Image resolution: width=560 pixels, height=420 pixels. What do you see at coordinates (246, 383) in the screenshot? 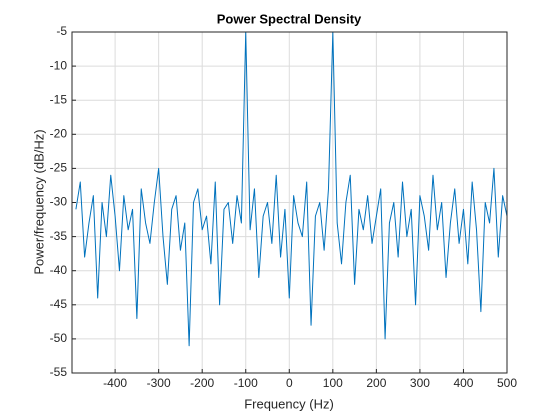
I see `x-tick-label: -100` at bounding box center [246, 383].